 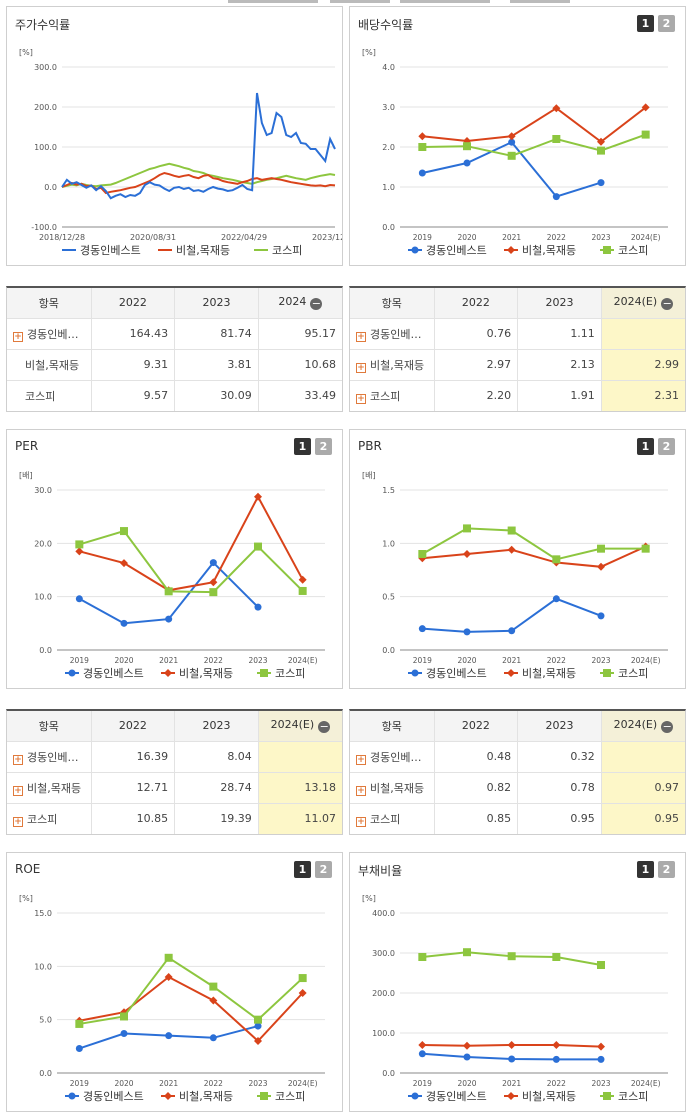 What do you see at coordinates (642, 303) in the screenshot?
I see `th-2024: 2024(E) −` at bounding box center [642, 303].